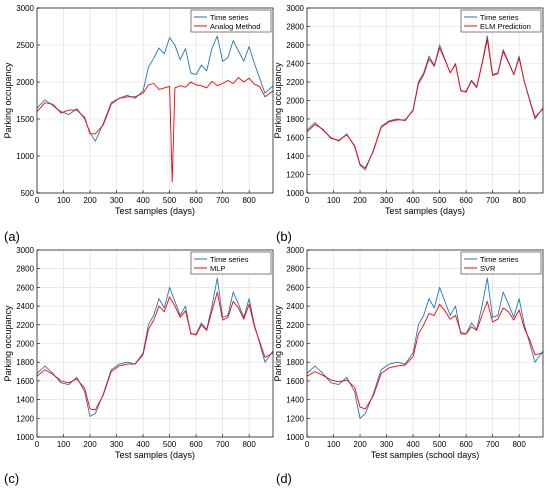 This screenshot has height=489, width=550. Describe the element at coordinates (425, 455) in the screenshot. I see `x-axis-label: Test samples (school days)` at that location.